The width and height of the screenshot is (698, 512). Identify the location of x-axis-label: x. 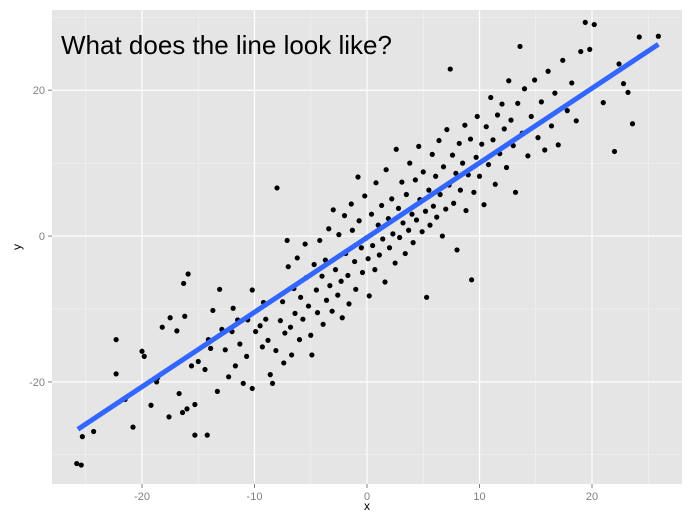
(367, 505).